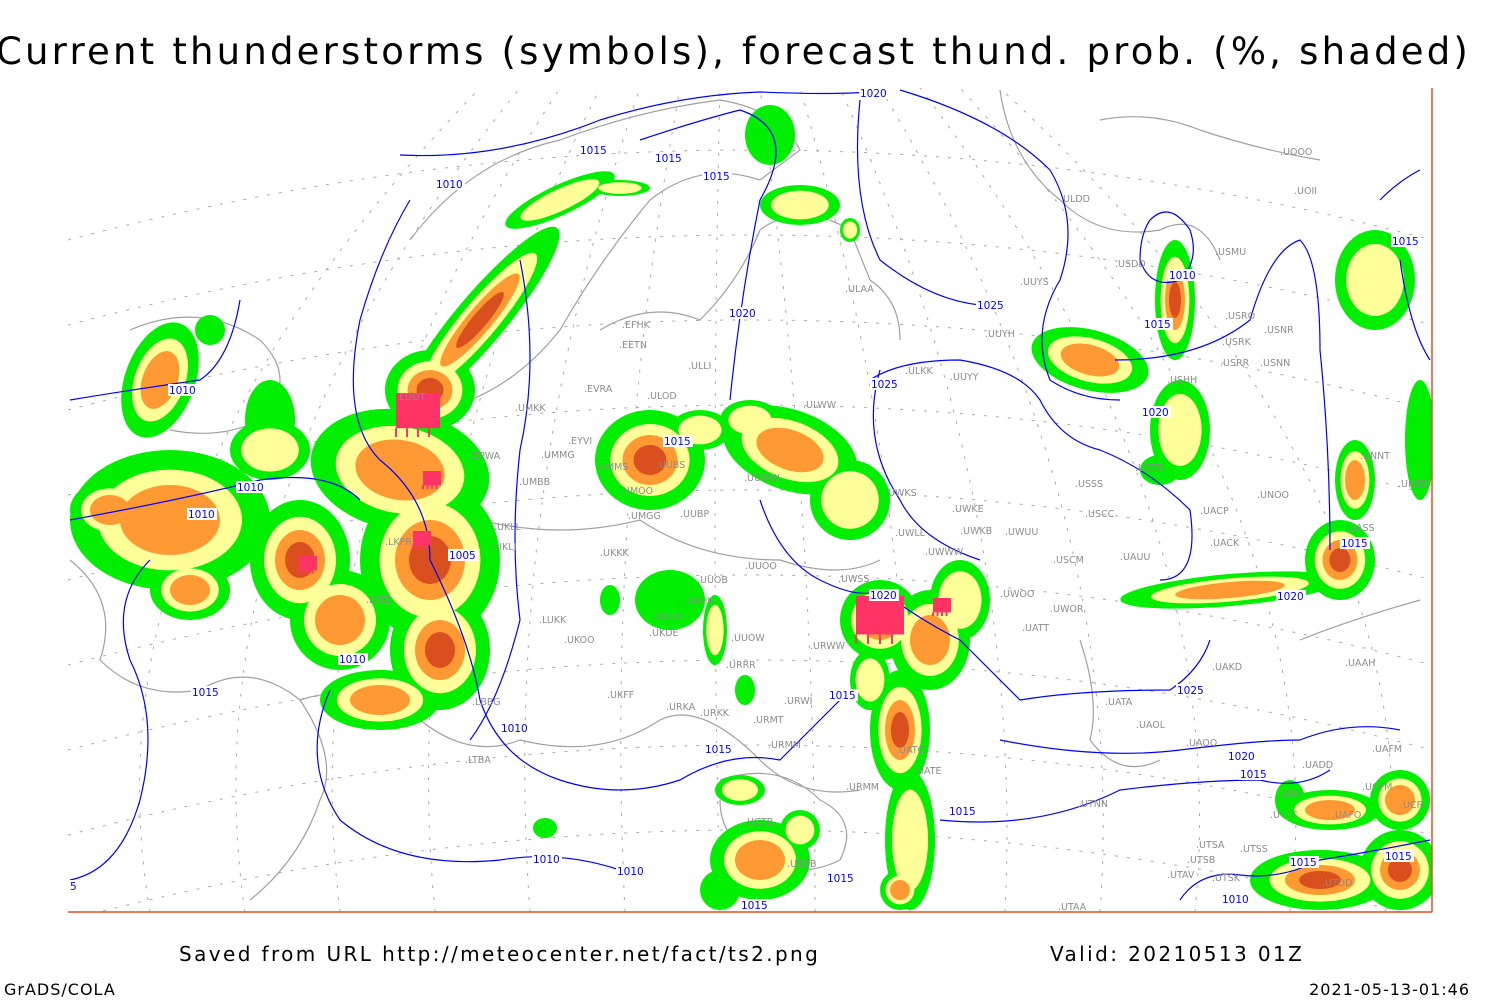 This screenshot has width=1500, height=1000. What do you see at coordinates (1226, 878) in the screenshot?
I see `station-label: .UTSK` at bounding box center [1226, 878].